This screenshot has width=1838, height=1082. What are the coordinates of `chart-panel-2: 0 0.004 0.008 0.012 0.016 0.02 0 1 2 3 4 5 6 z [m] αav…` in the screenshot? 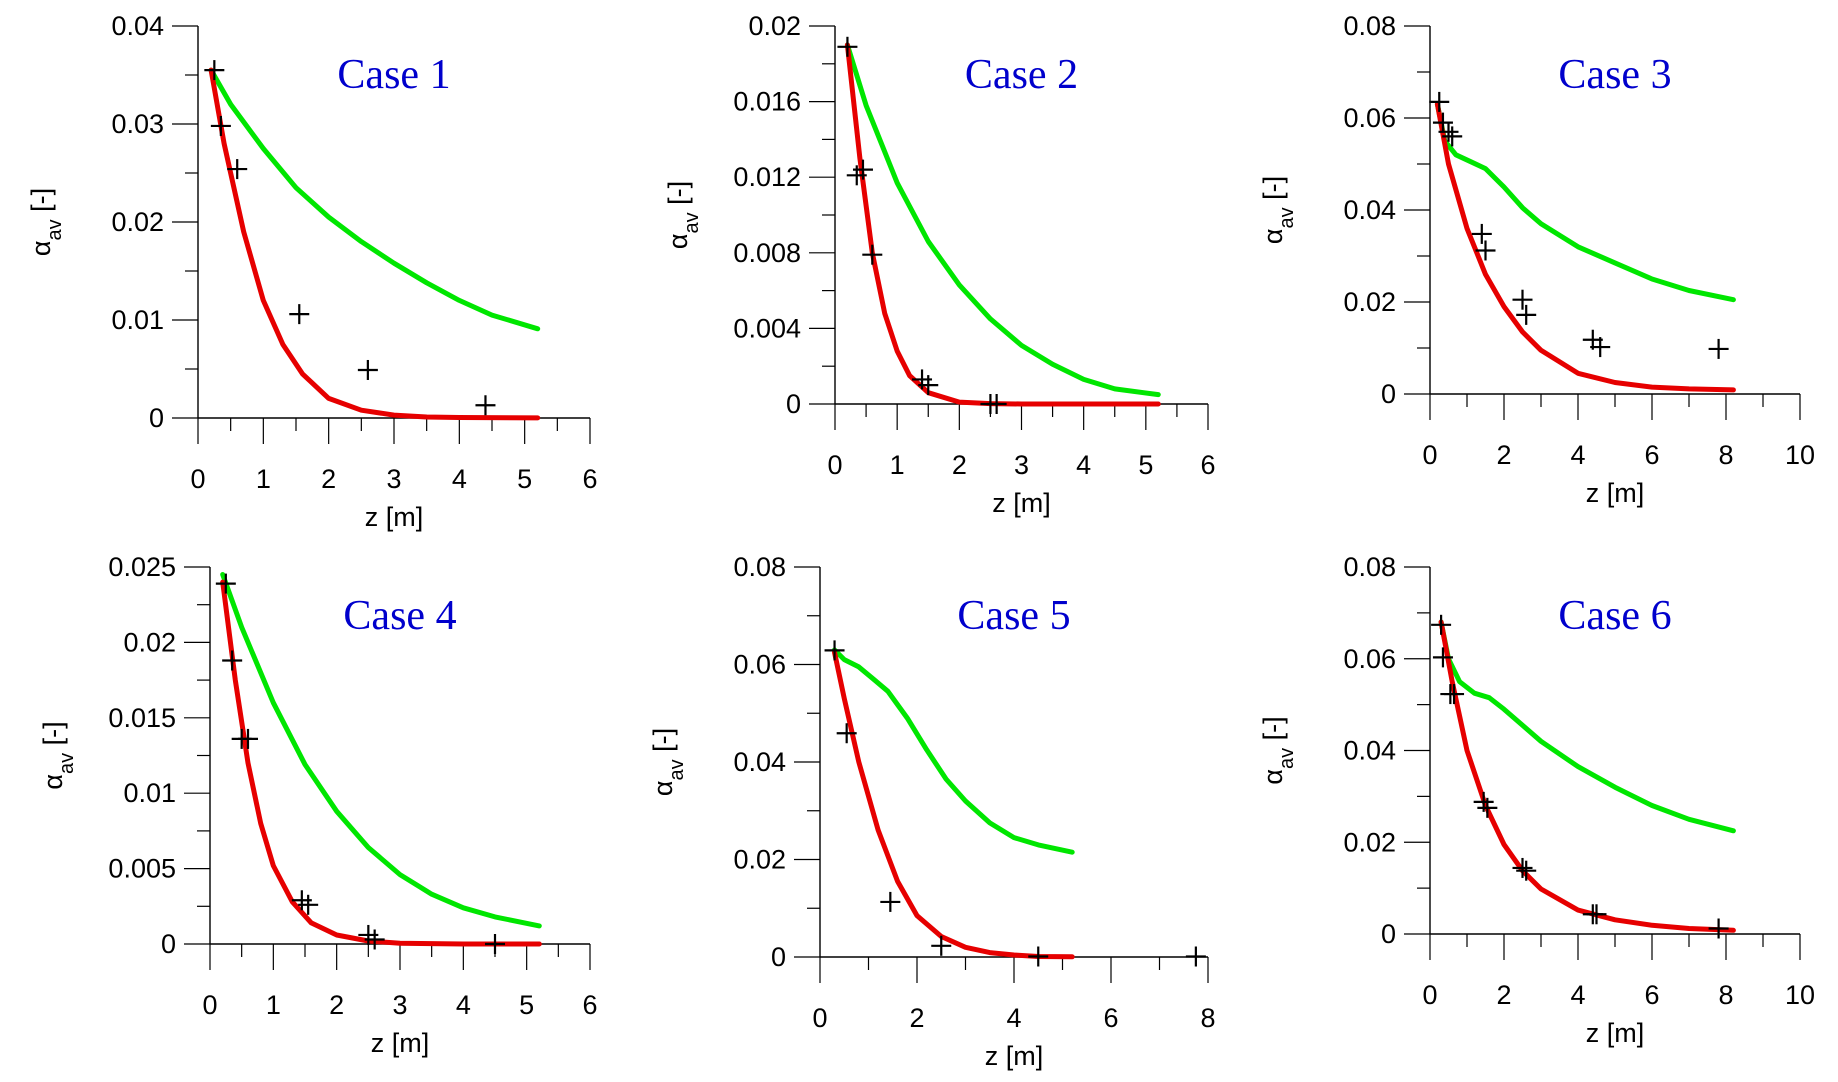 It's located at (939, 264).